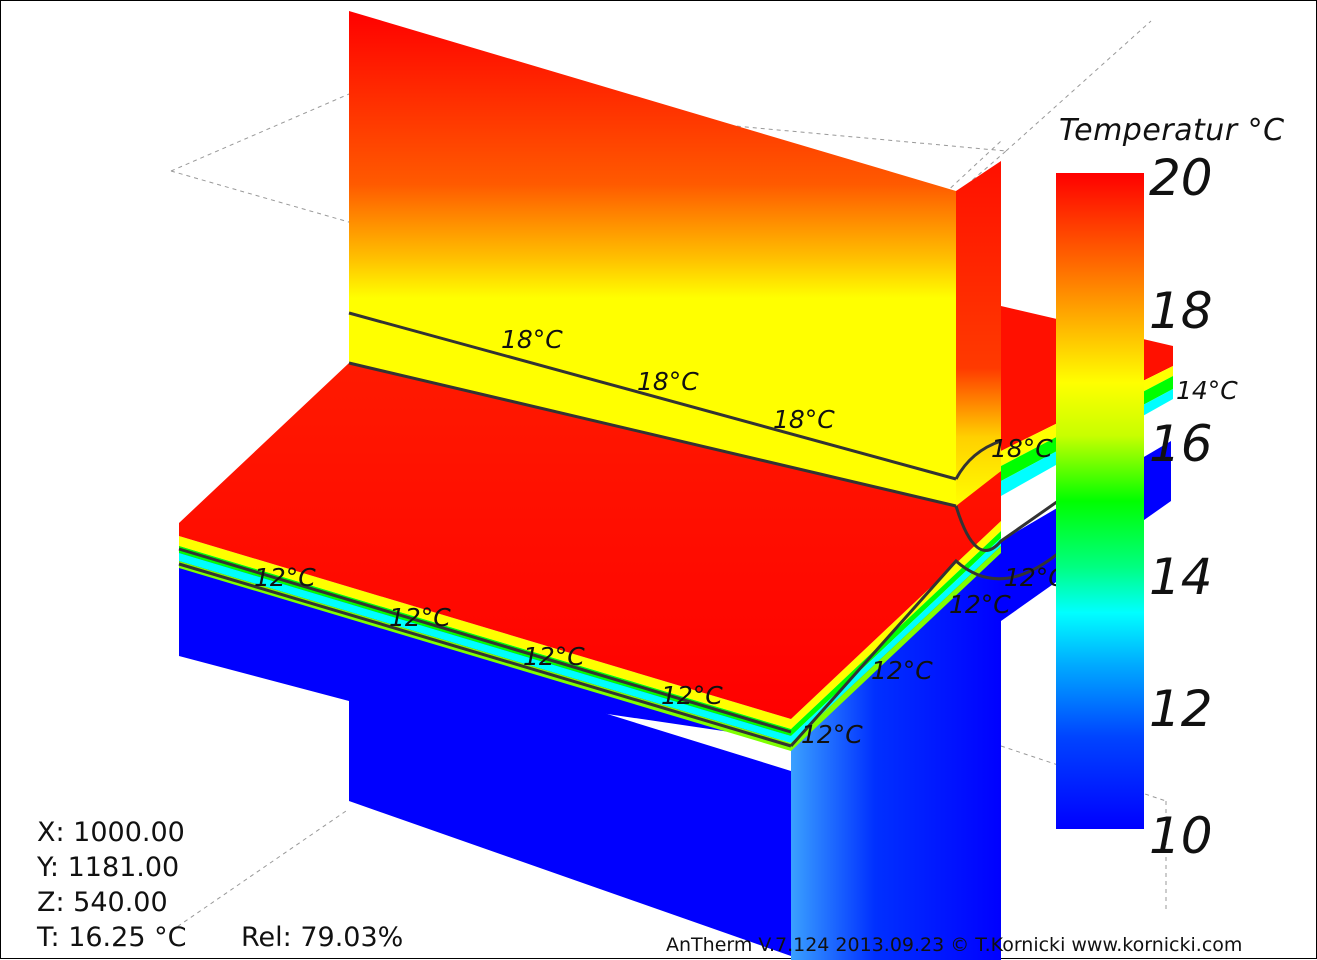 The width and height of the screenshot is (1317, 960). I want to click on isoline-label-14: 14°C, so click(1207, 390).